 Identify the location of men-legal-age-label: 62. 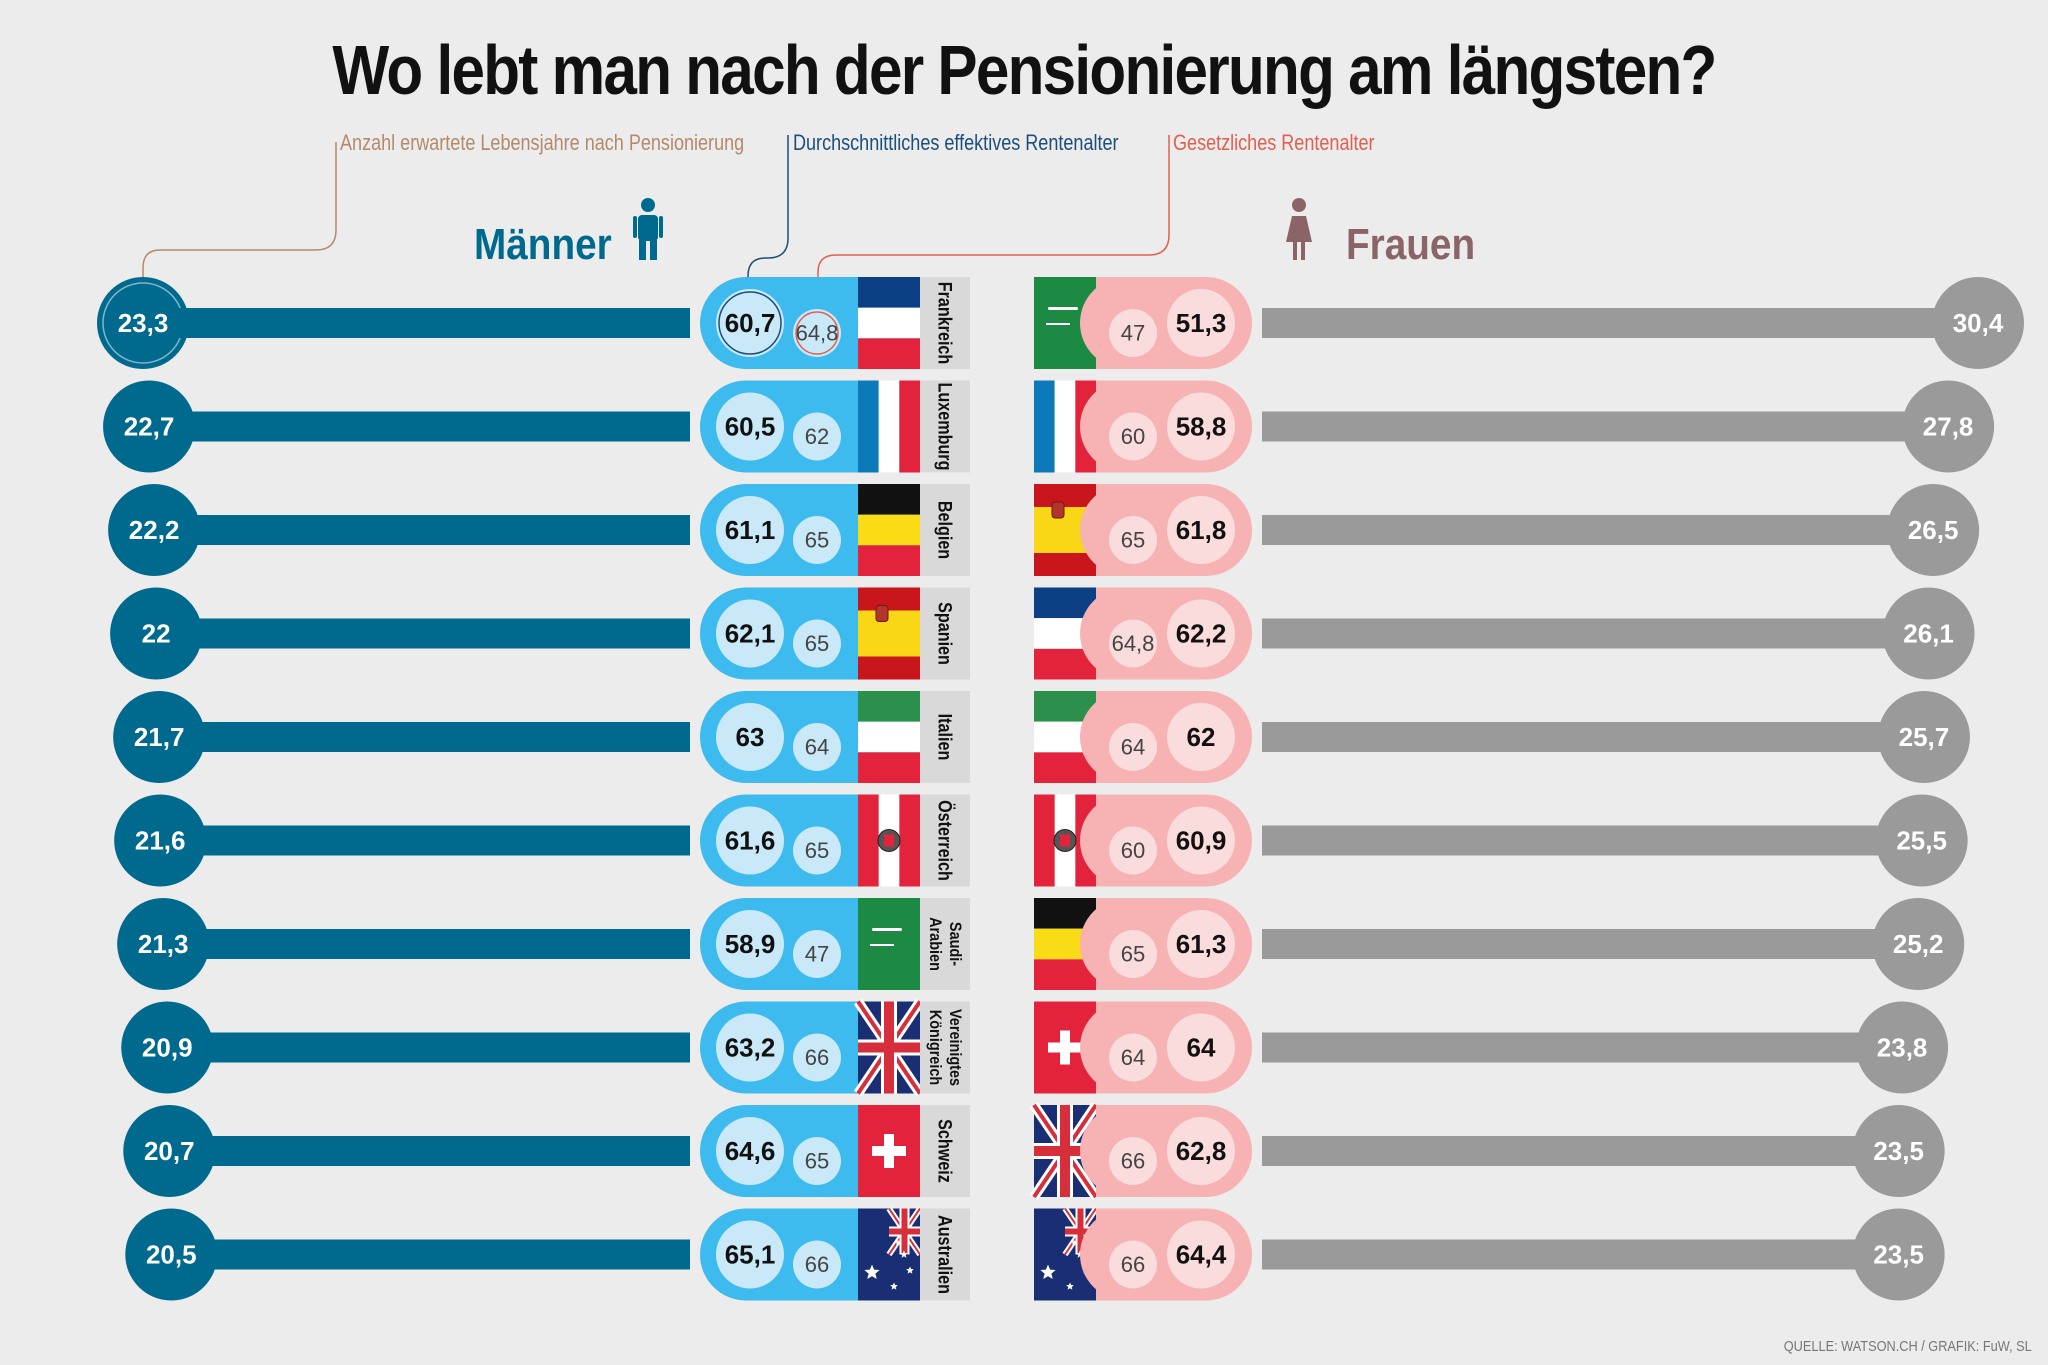
(817, 436).